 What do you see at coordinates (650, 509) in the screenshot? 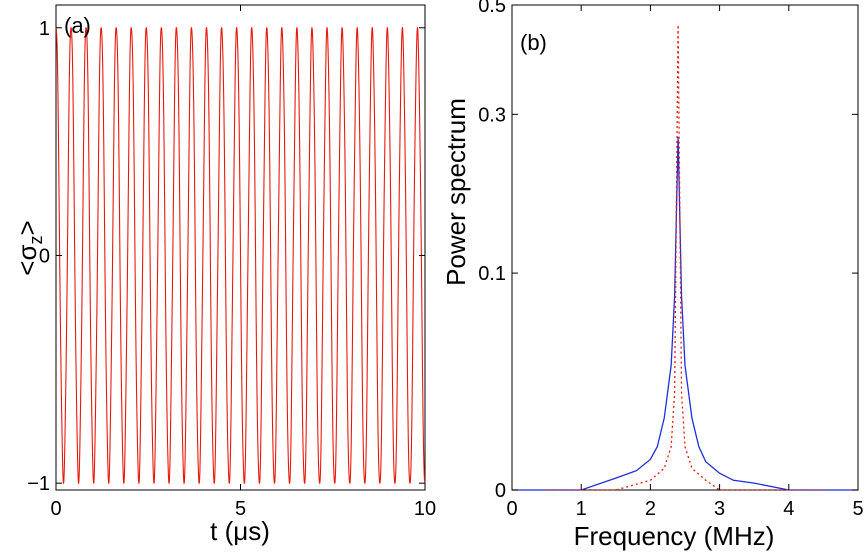
I see `panel-b-xtick-label: 2` at bounding box center [650, 509].